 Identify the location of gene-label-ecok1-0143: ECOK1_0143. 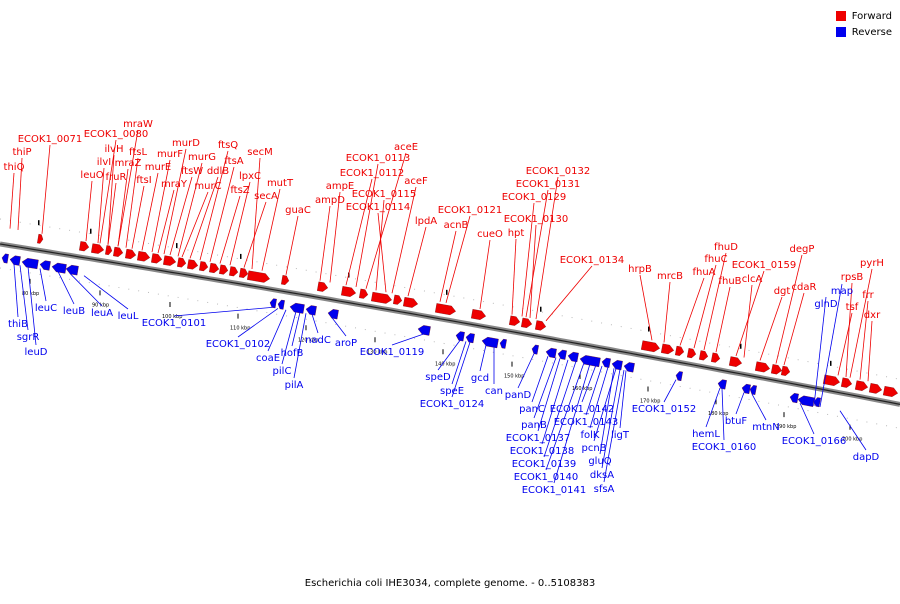
(586, 422).